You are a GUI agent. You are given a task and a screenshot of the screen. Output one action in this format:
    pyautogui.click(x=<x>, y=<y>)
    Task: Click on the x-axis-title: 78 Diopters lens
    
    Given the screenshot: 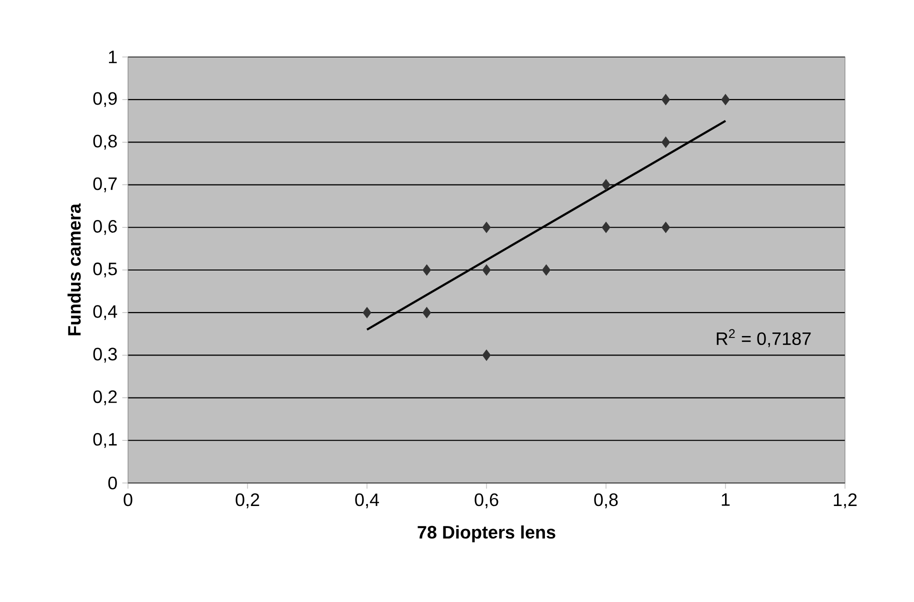 What is the action you would take?
    pyautogui.click(x=487, y=533)
    